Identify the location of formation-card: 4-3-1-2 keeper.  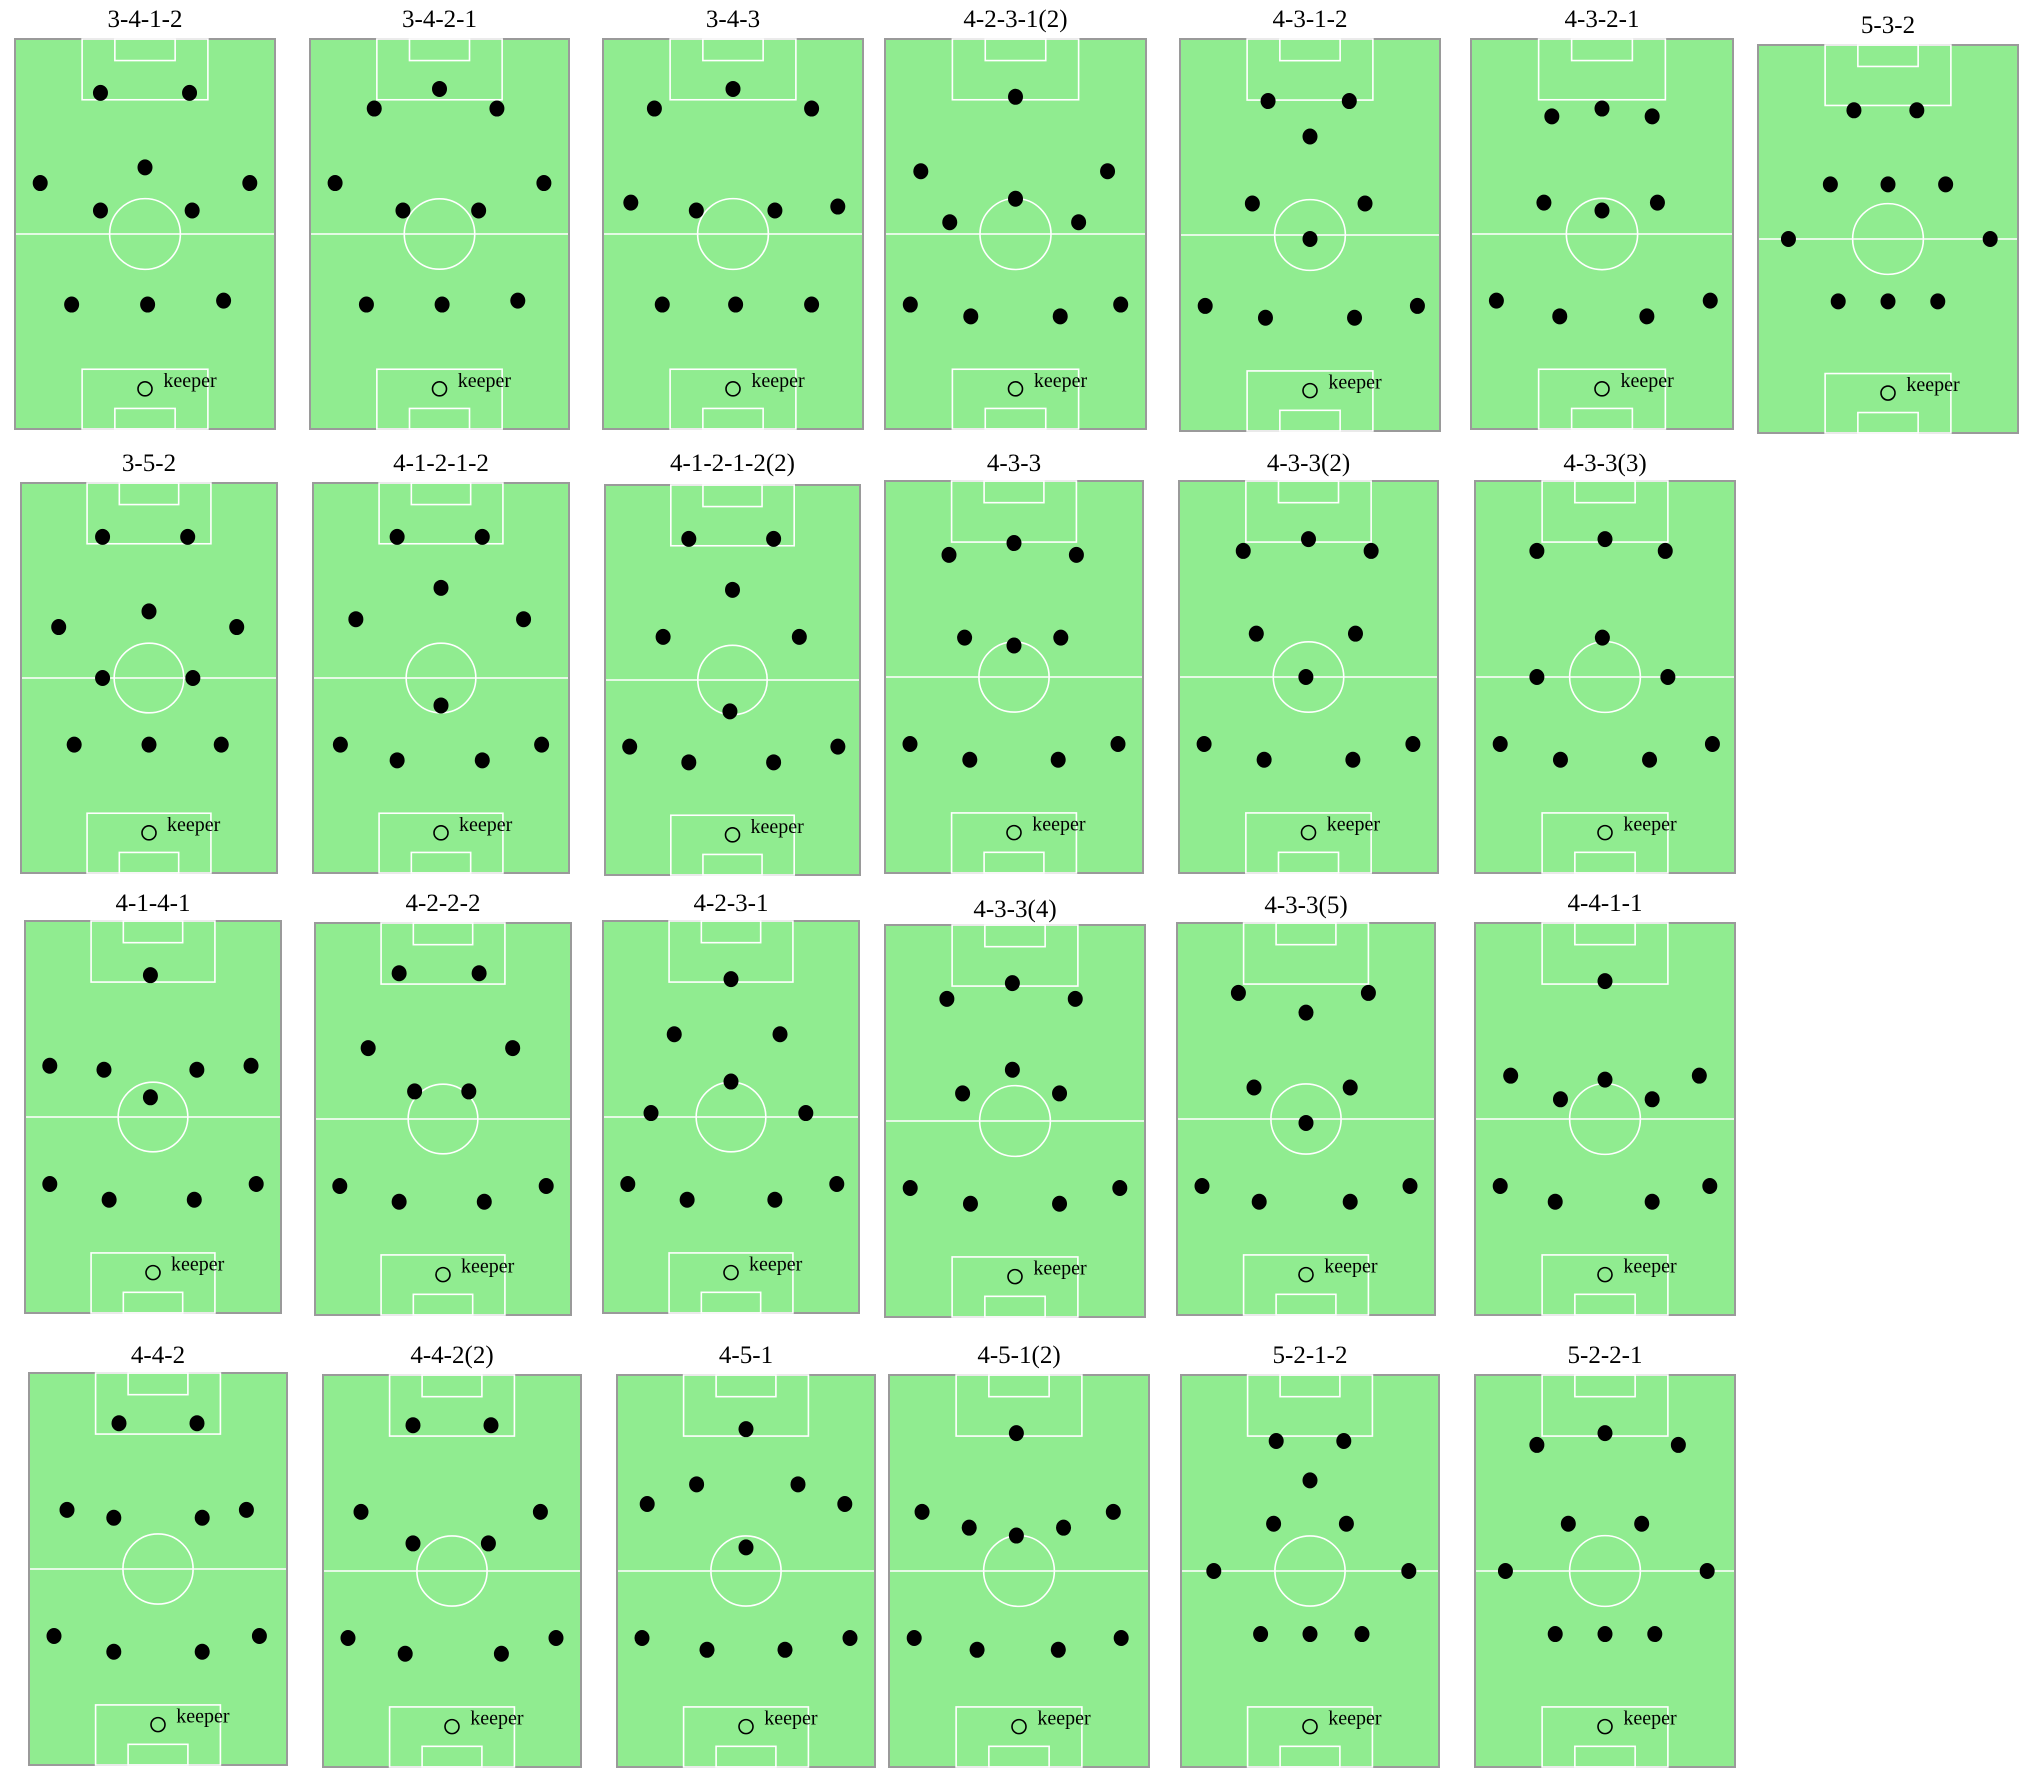
(1310, 219).